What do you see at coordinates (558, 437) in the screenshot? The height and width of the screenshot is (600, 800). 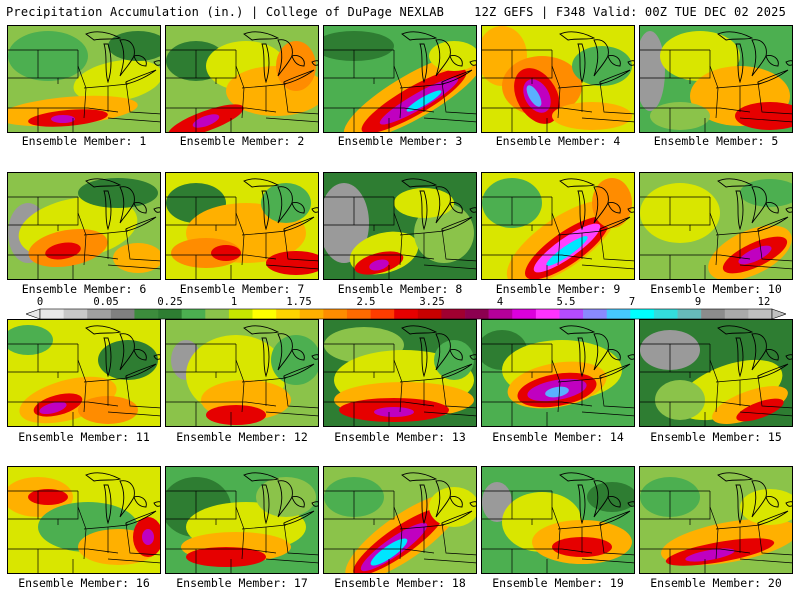 I see `ensemble-member-label: Ensemble Member: 14` at bounding box center [558, 437].